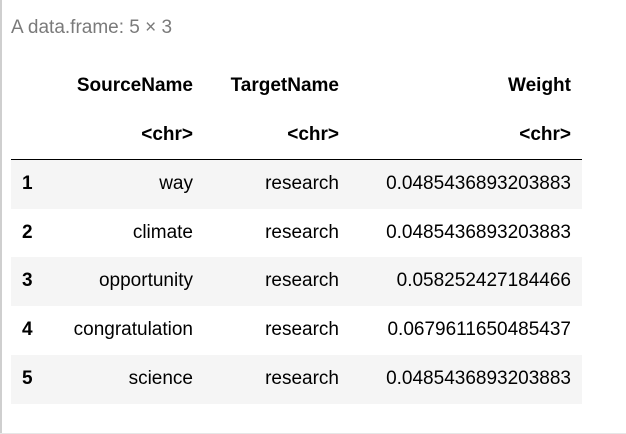 This screenshot has height=434, width=626. I want to click on table-row: 1 way research 0.0485436893203883, so click(296, 184).